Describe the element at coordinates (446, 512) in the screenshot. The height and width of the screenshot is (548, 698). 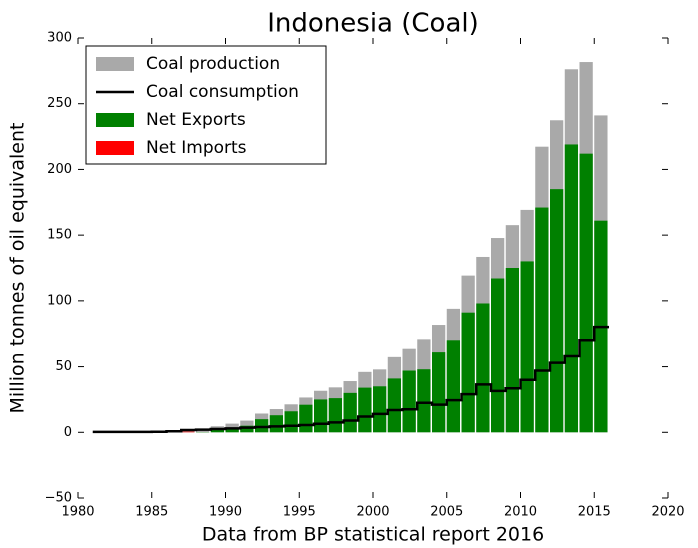
I see `x-tick-label: 2005` at that location.